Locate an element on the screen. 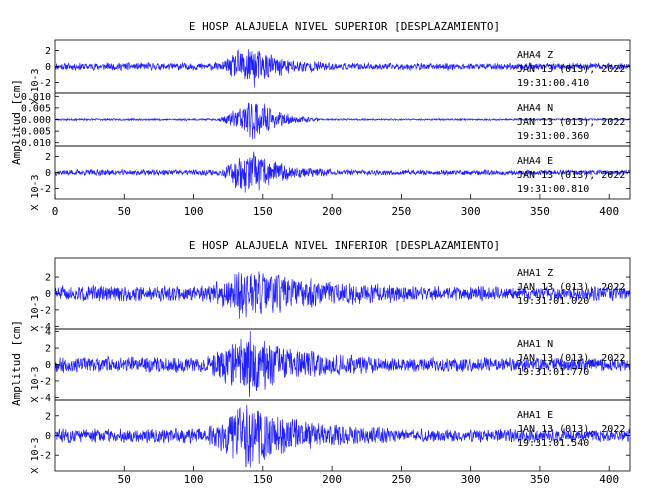 The image size is (650, 500). time-label: 19:31:01.020 is located at coordinates (553, 301).